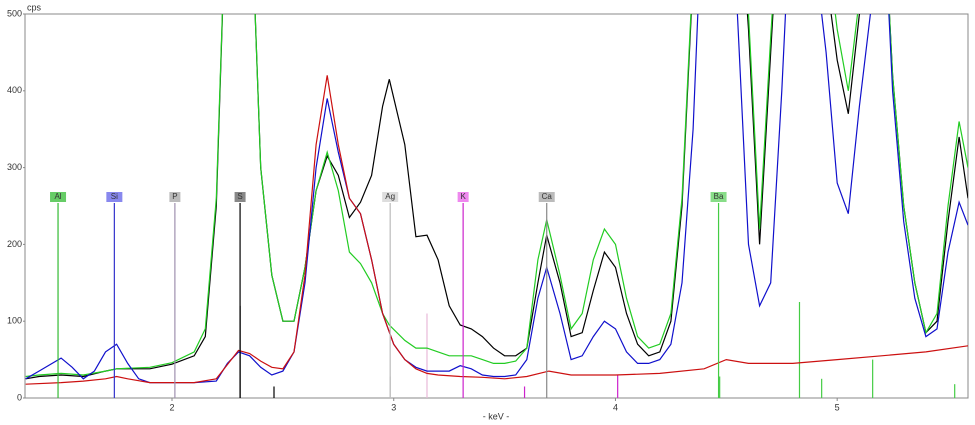 This screenshot has height=425, width=975. I want to click on x-axis-label: - keV -, so click(496, 416).